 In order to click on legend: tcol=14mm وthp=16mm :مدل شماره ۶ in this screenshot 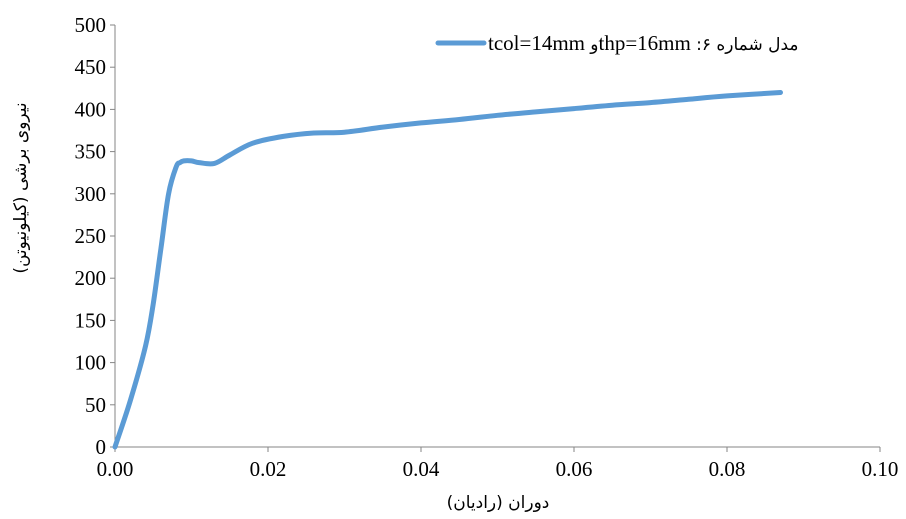, I will do `click(617, 43)`.